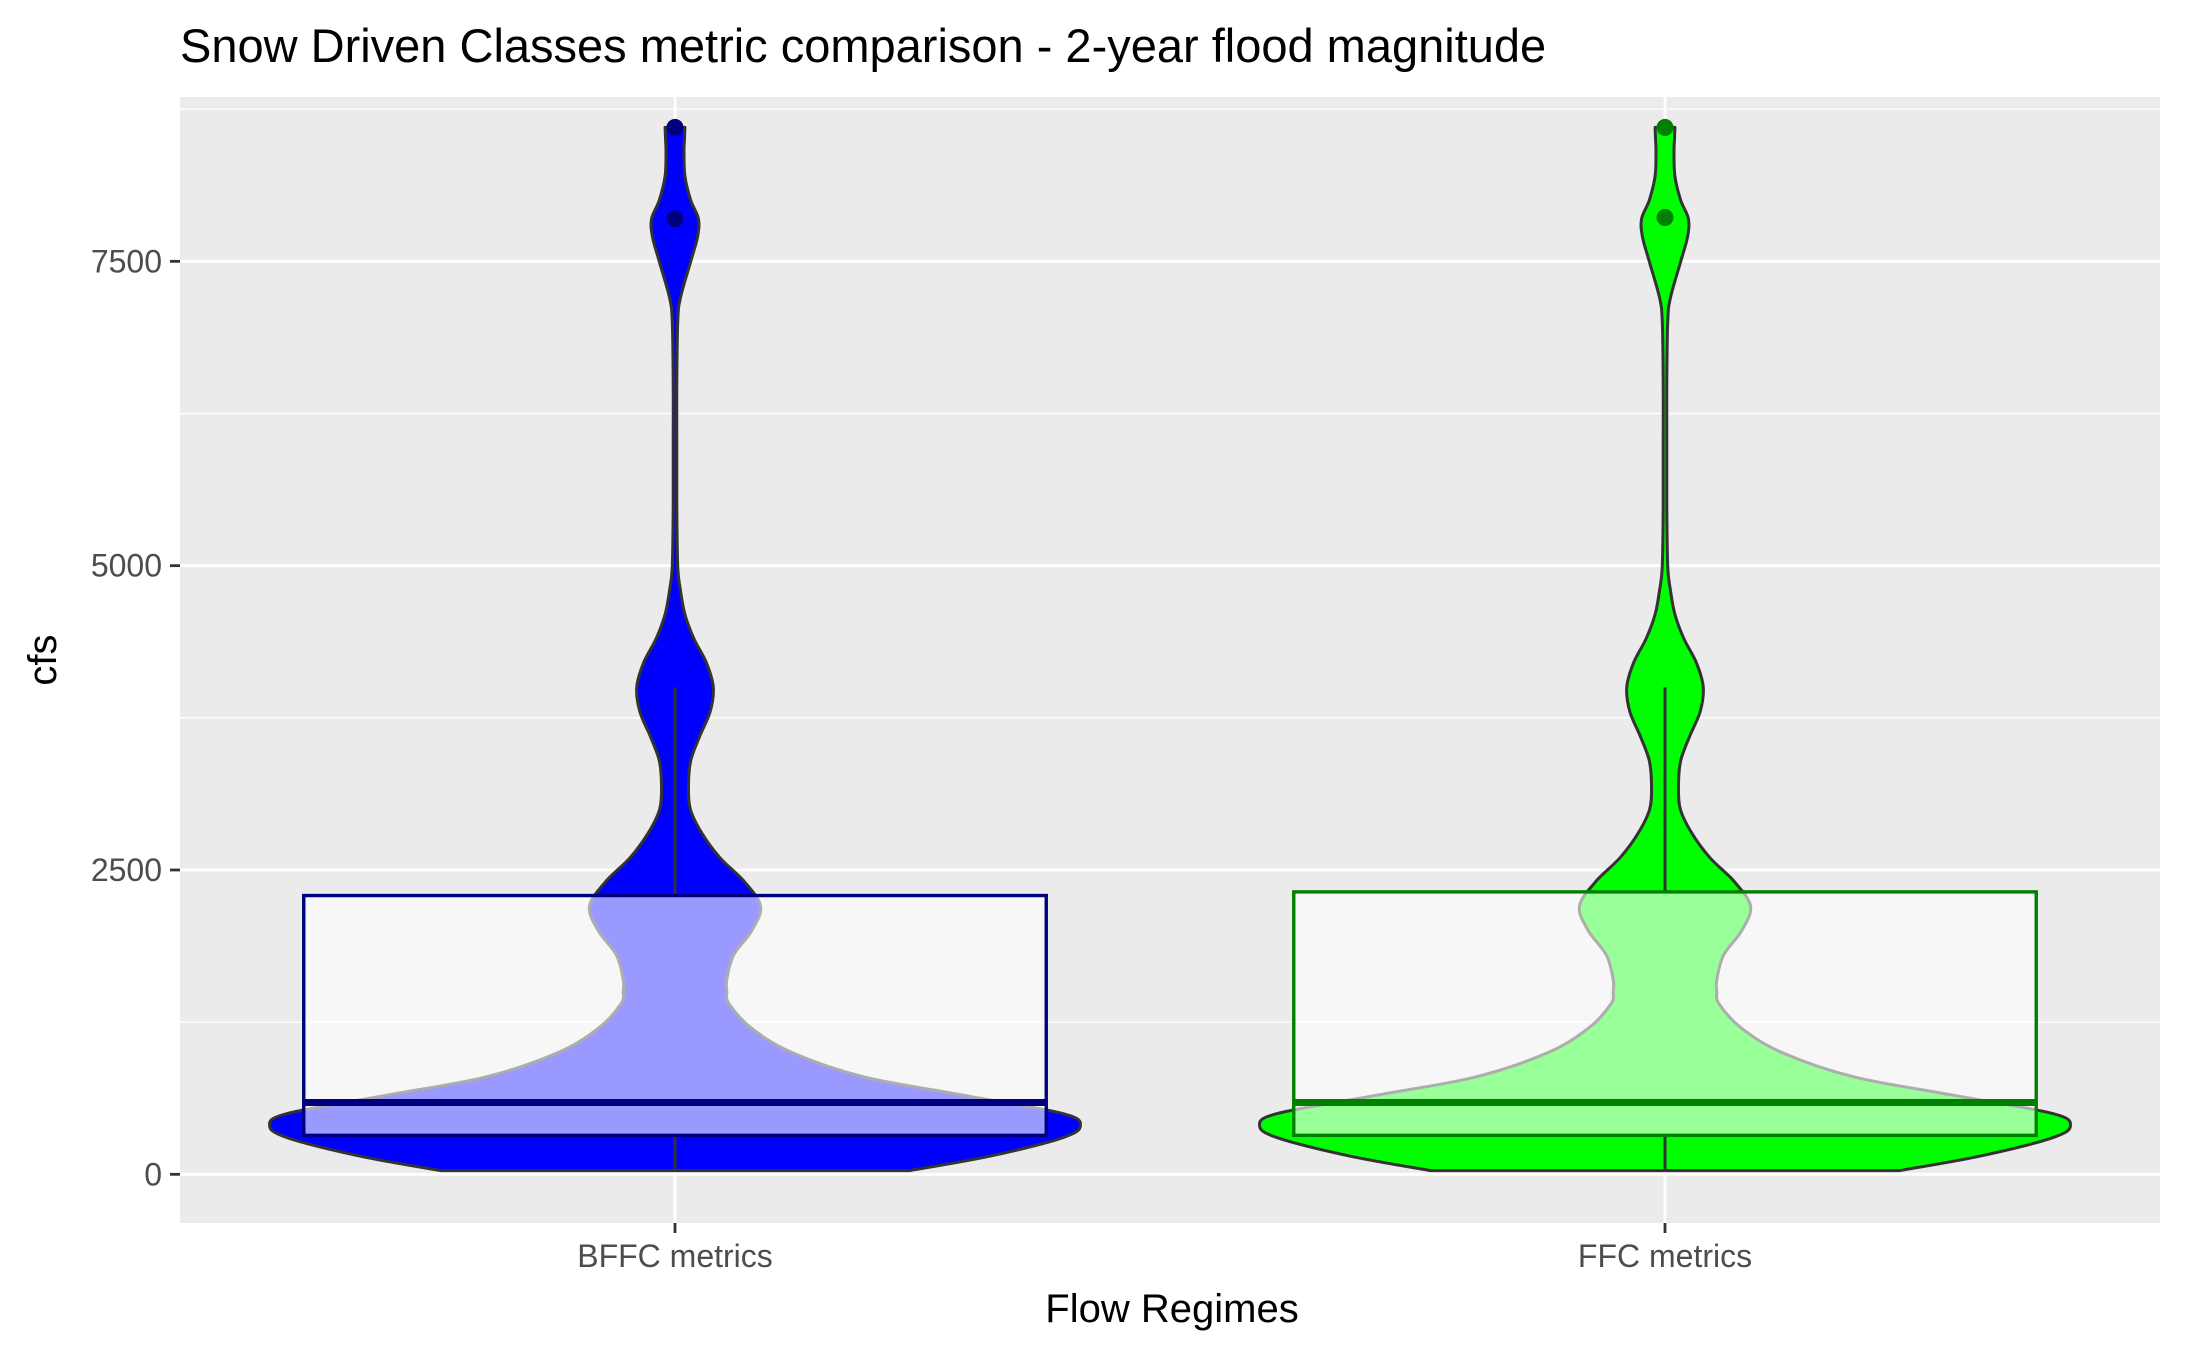 This screenshot has width=2187, height=1351. What do you see at coordinates (43, 659) in the screenshot?
I see `y-axis-title: cfs` at bounding box center [43, 659].